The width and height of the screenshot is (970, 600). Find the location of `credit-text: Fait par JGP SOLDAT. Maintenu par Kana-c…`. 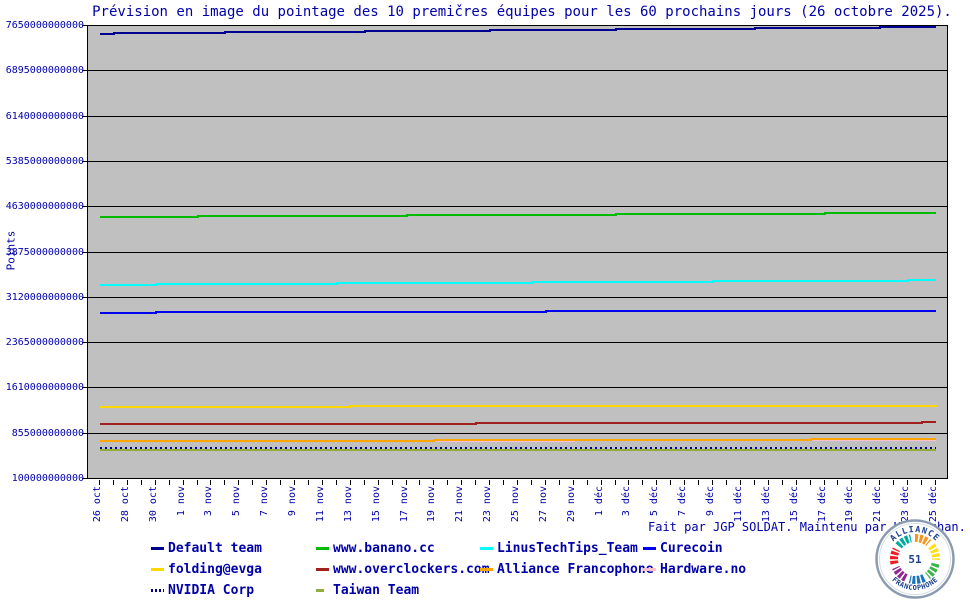

credit-text: Fait par JGP SOLDAT. Maintenu par Kana-c… is located at coordinates (807, 527).